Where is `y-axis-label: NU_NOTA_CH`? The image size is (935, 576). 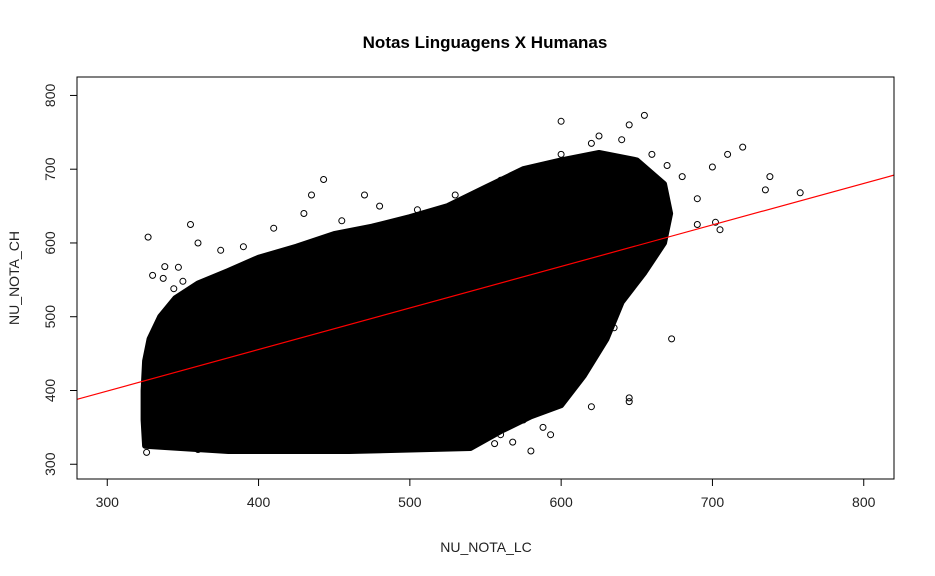 y-axis-label: NU_NOTA_CH is located at coordinates (14, 278).